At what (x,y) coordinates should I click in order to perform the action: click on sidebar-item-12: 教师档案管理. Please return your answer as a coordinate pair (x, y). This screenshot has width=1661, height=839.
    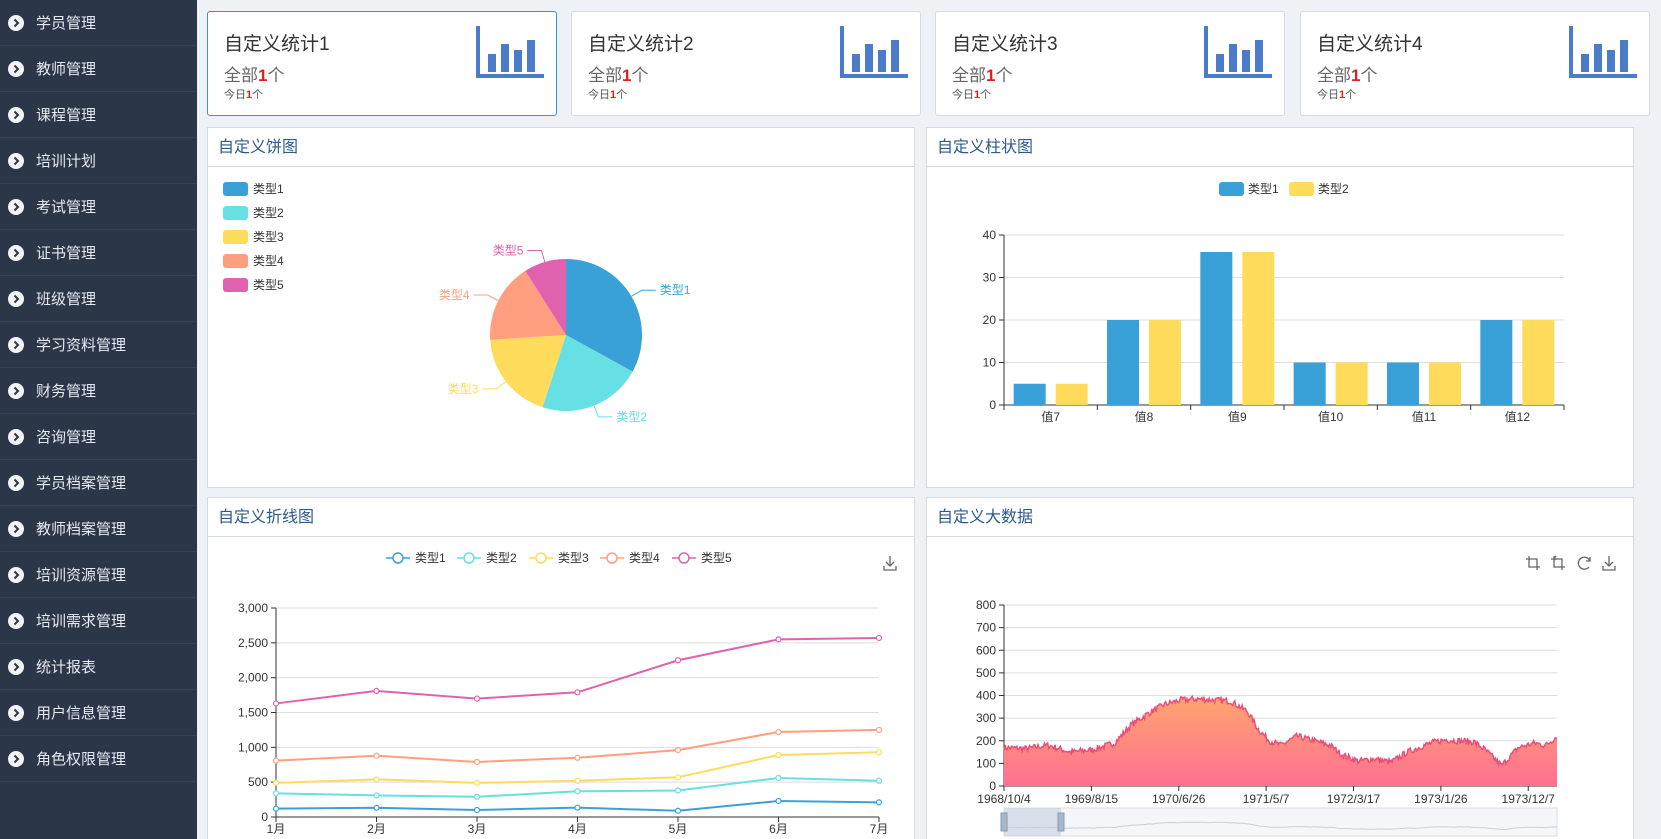
    Looking at the image, I should click on (98, 529).